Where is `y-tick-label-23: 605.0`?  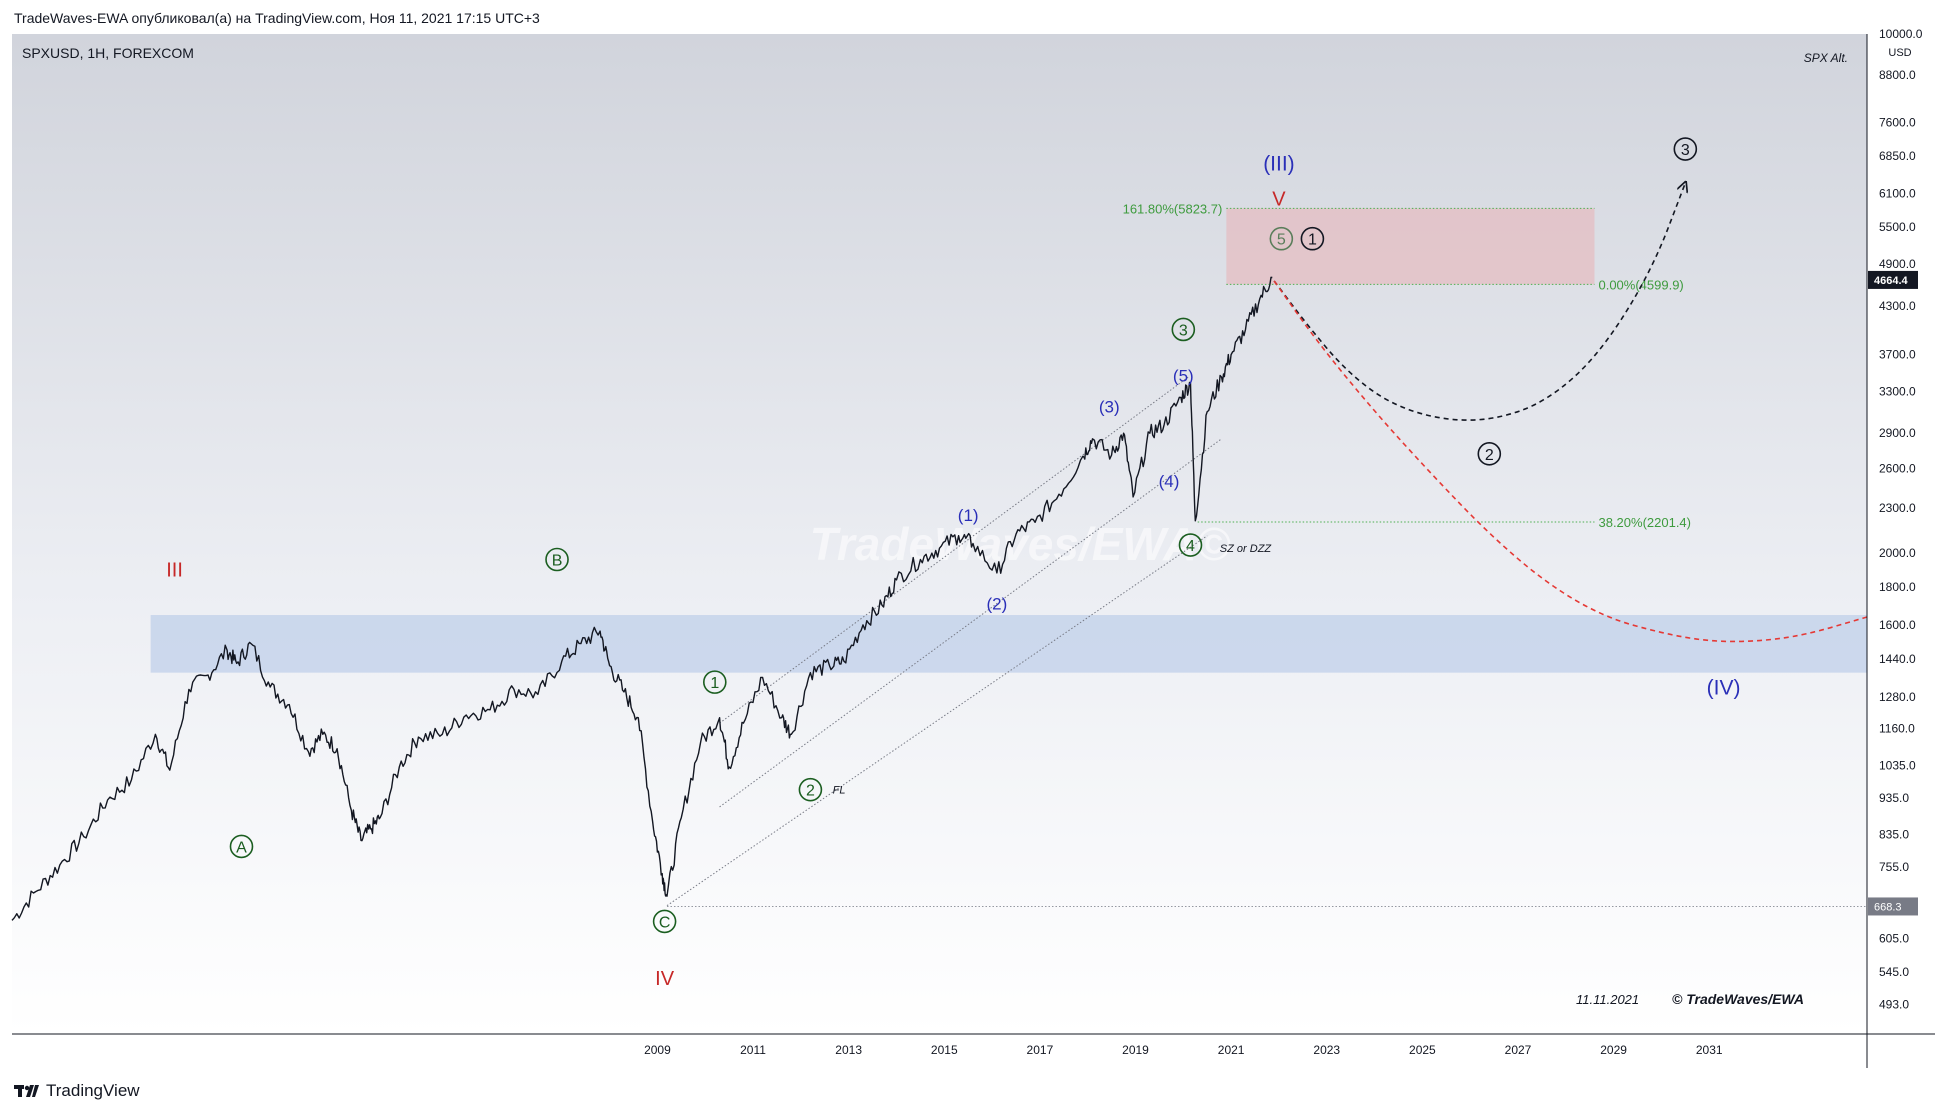 y-tick-label-23: 605.0 is located at coordinates (1894, 939).